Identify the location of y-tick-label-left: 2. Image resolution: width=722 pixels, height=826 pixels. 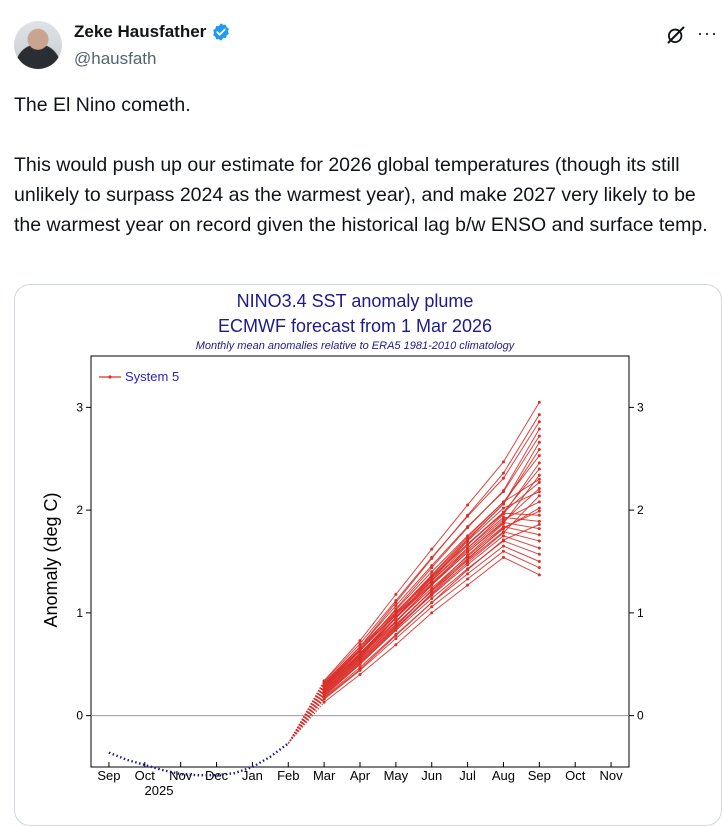
(79, 510).